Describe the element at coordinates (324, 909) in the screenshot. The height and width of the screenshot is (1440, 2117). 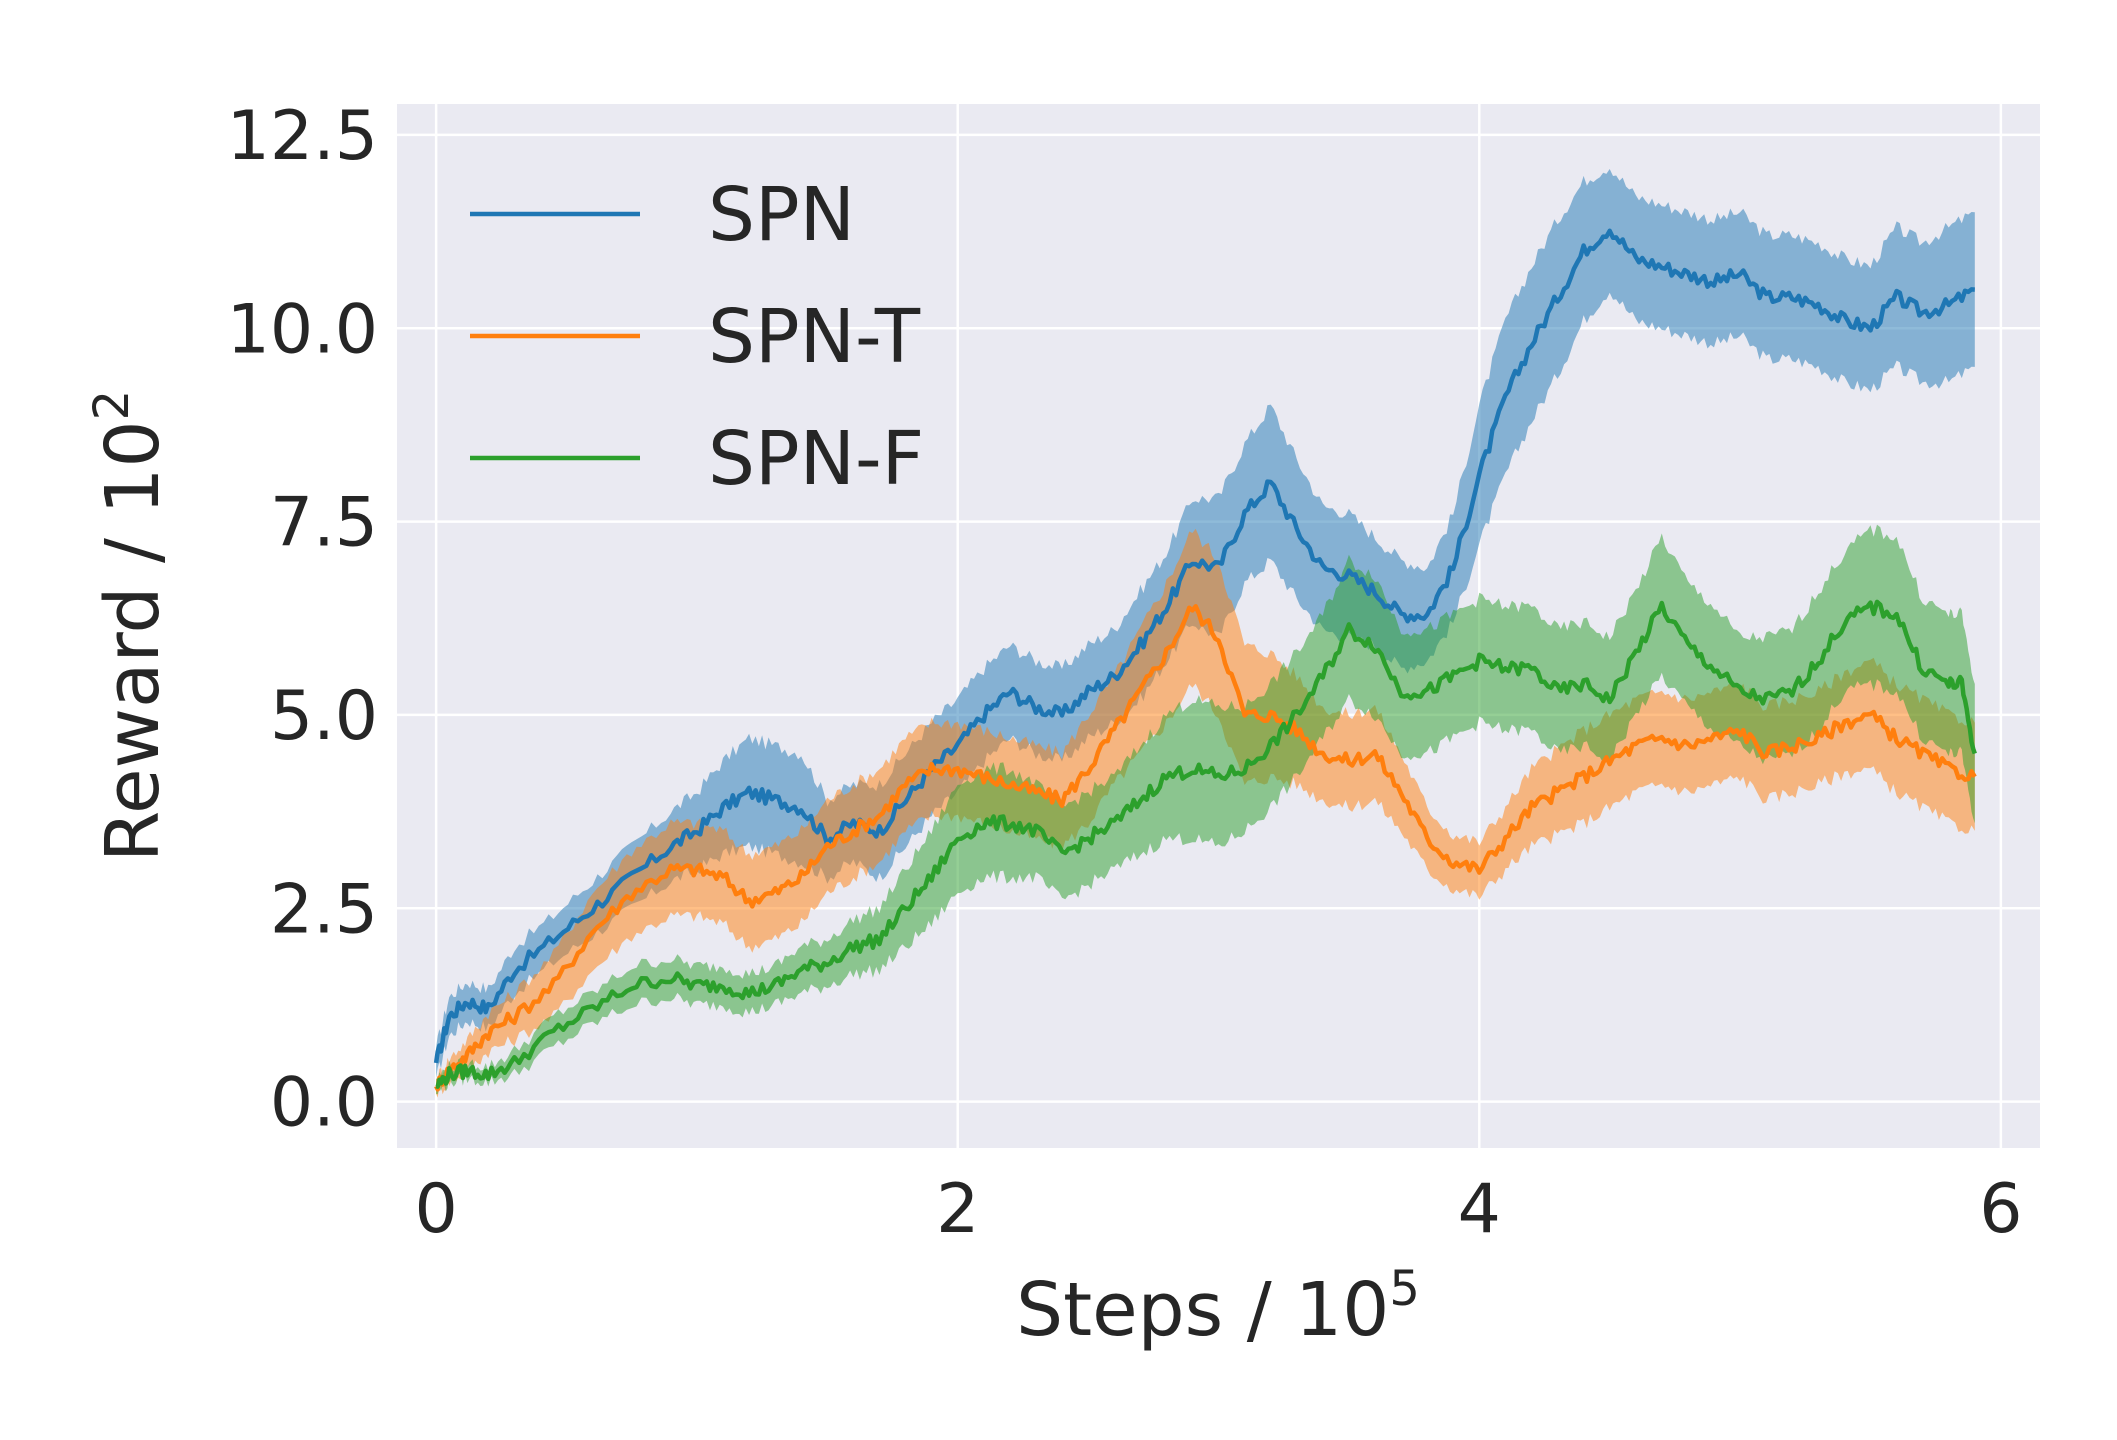
I see `y-tick-label: 2.5` at that location.